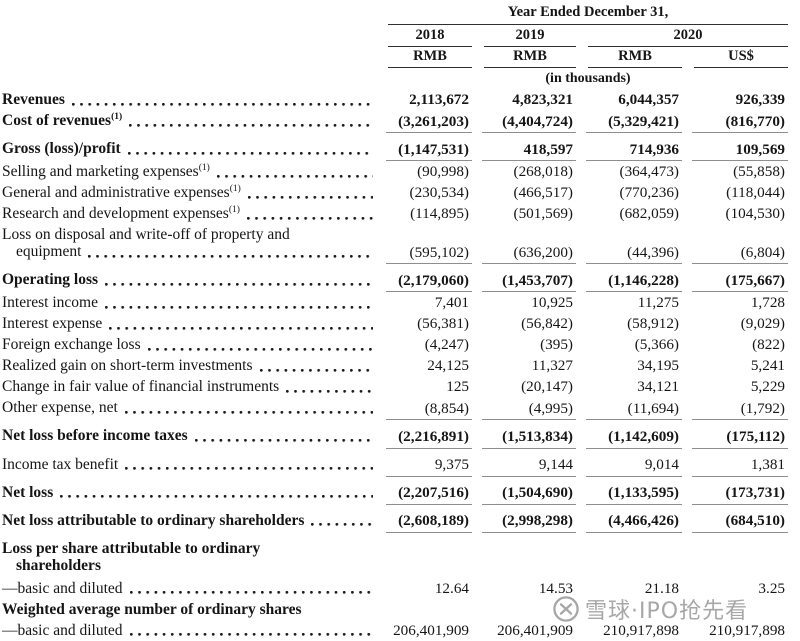 Image resolution: width=800 pixels, height=641 pixels. What do you see at coordinates (740, 282) in the screenshot?
I see `value-wrap: (175,667)` at bounding box center [740, 282].